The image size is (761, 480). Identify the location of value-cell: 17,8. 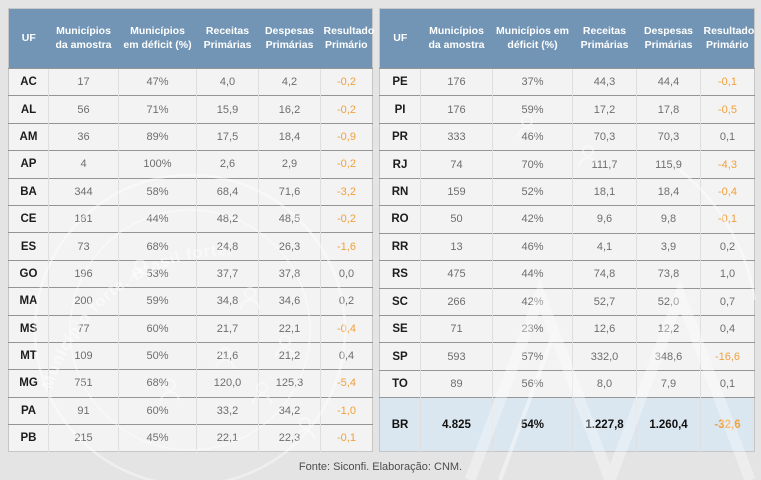
(668, 109).